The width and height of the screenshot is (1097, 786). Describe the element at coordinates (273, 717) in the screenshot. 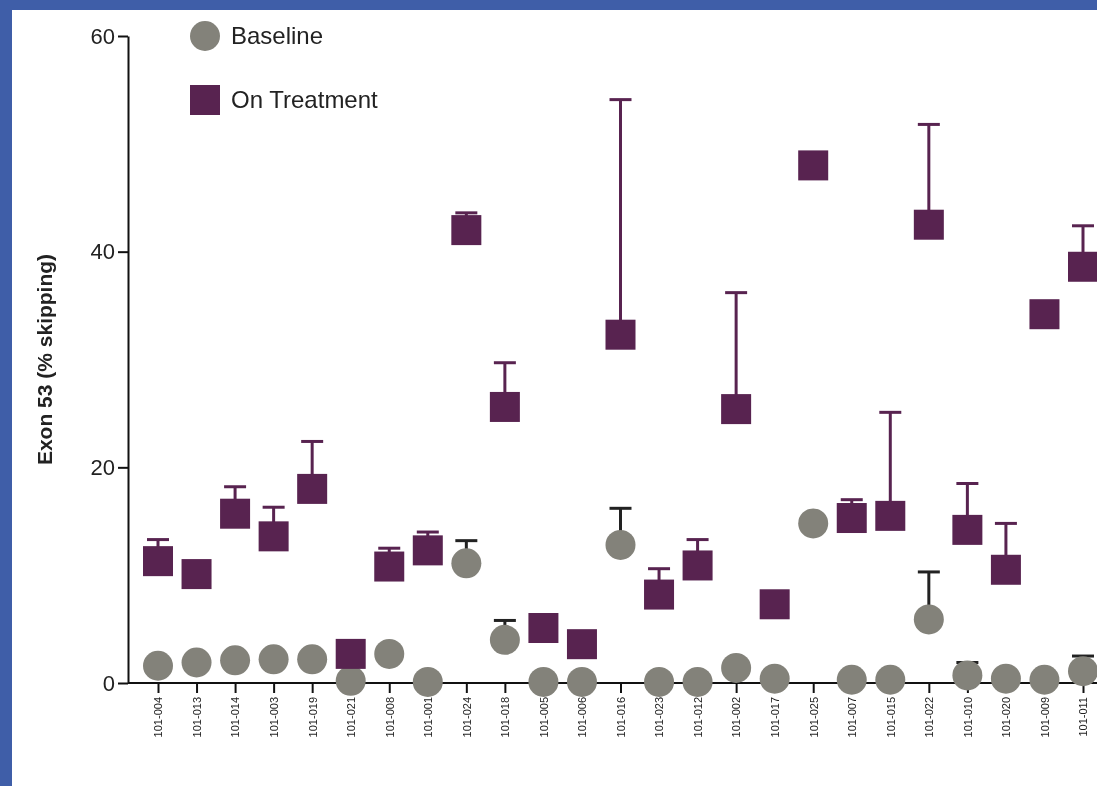

I see `x-tick-label: 101-003` at that location.